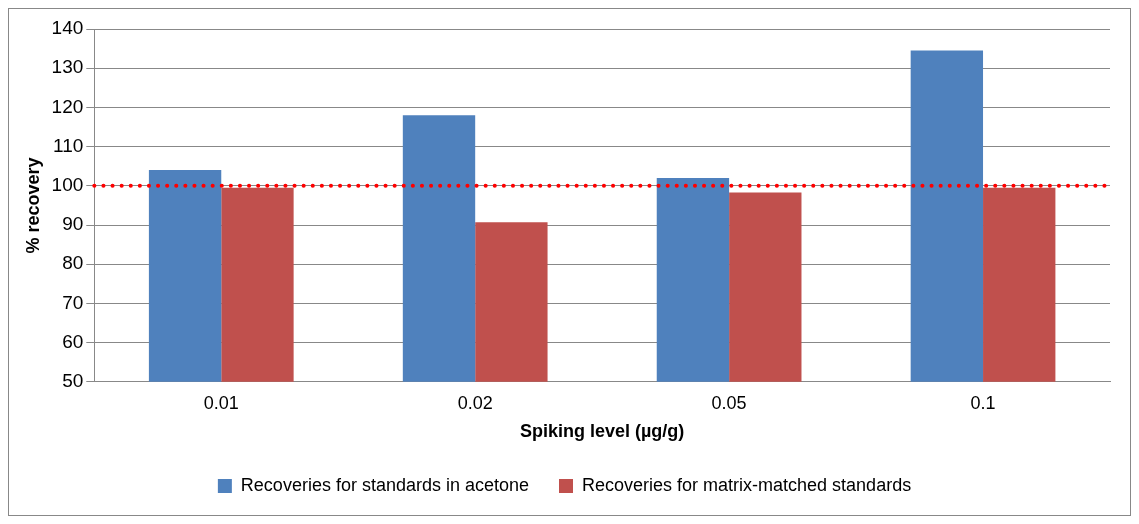 The image size is (1139, 524). I want to click on y-tick-label: 60, so click(73, 341).